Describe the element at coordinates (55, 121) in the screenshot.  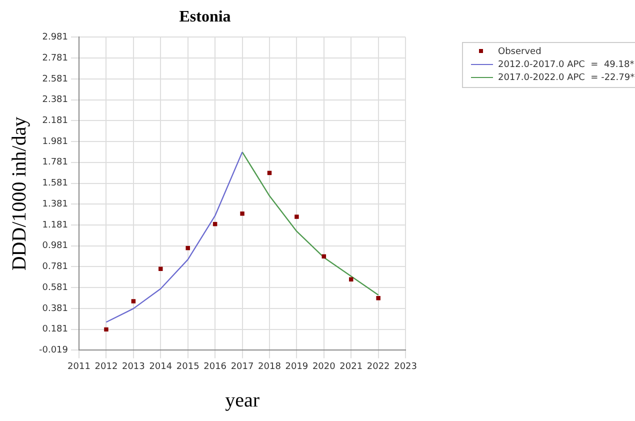
I see `y-tick-label: 2.181` at that location.